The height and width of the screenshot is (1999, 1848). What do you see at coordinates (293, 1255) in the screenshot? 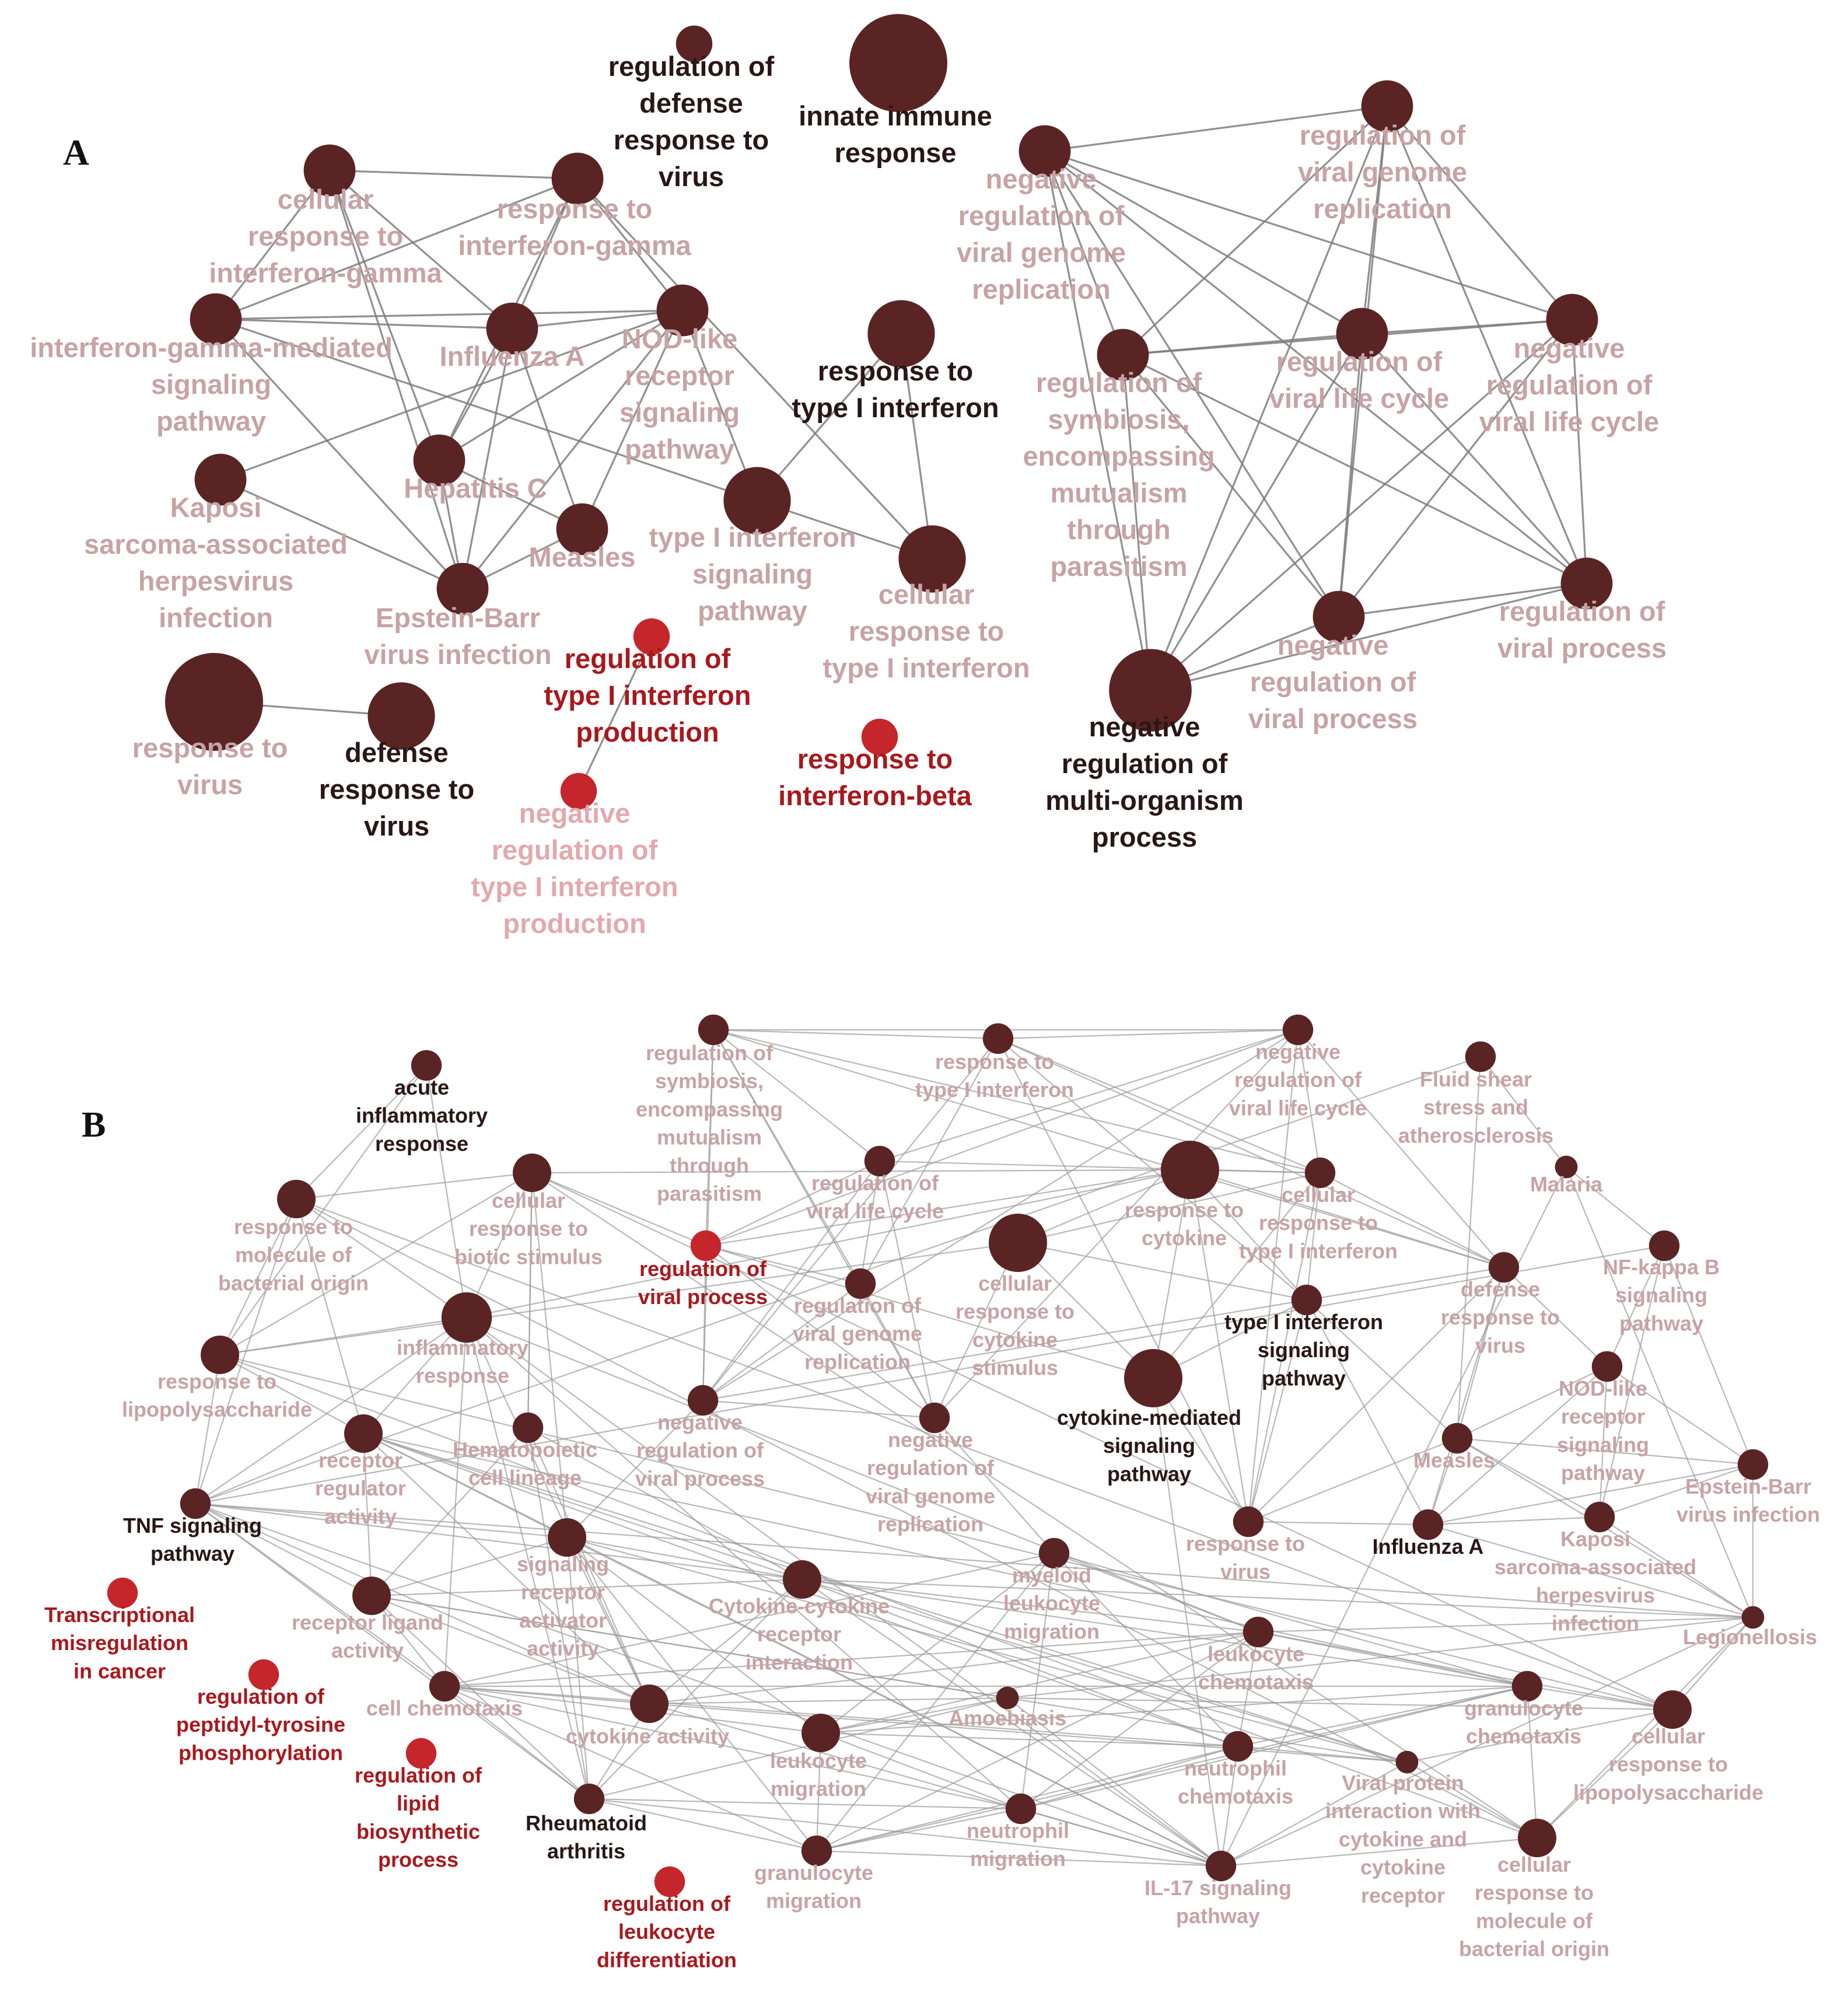
I see `node-label-line: molecule of` at bounding box center [293, 1255].